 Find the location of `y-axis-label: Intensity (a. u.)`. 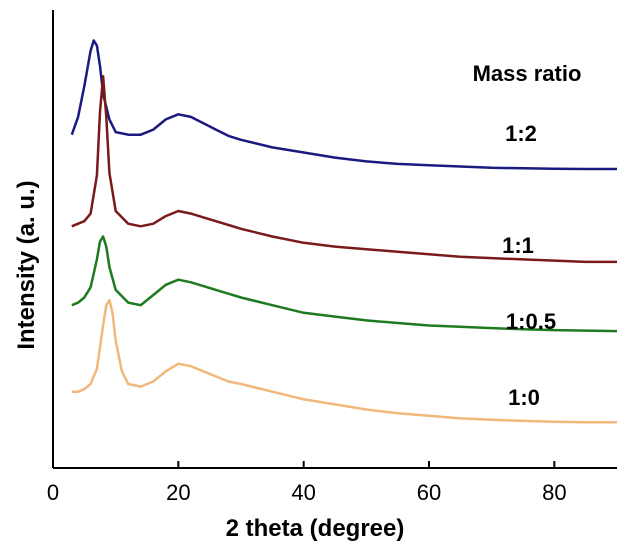

y-axis-label: Intensity (a. u.) is located at coordinates (26, 264).